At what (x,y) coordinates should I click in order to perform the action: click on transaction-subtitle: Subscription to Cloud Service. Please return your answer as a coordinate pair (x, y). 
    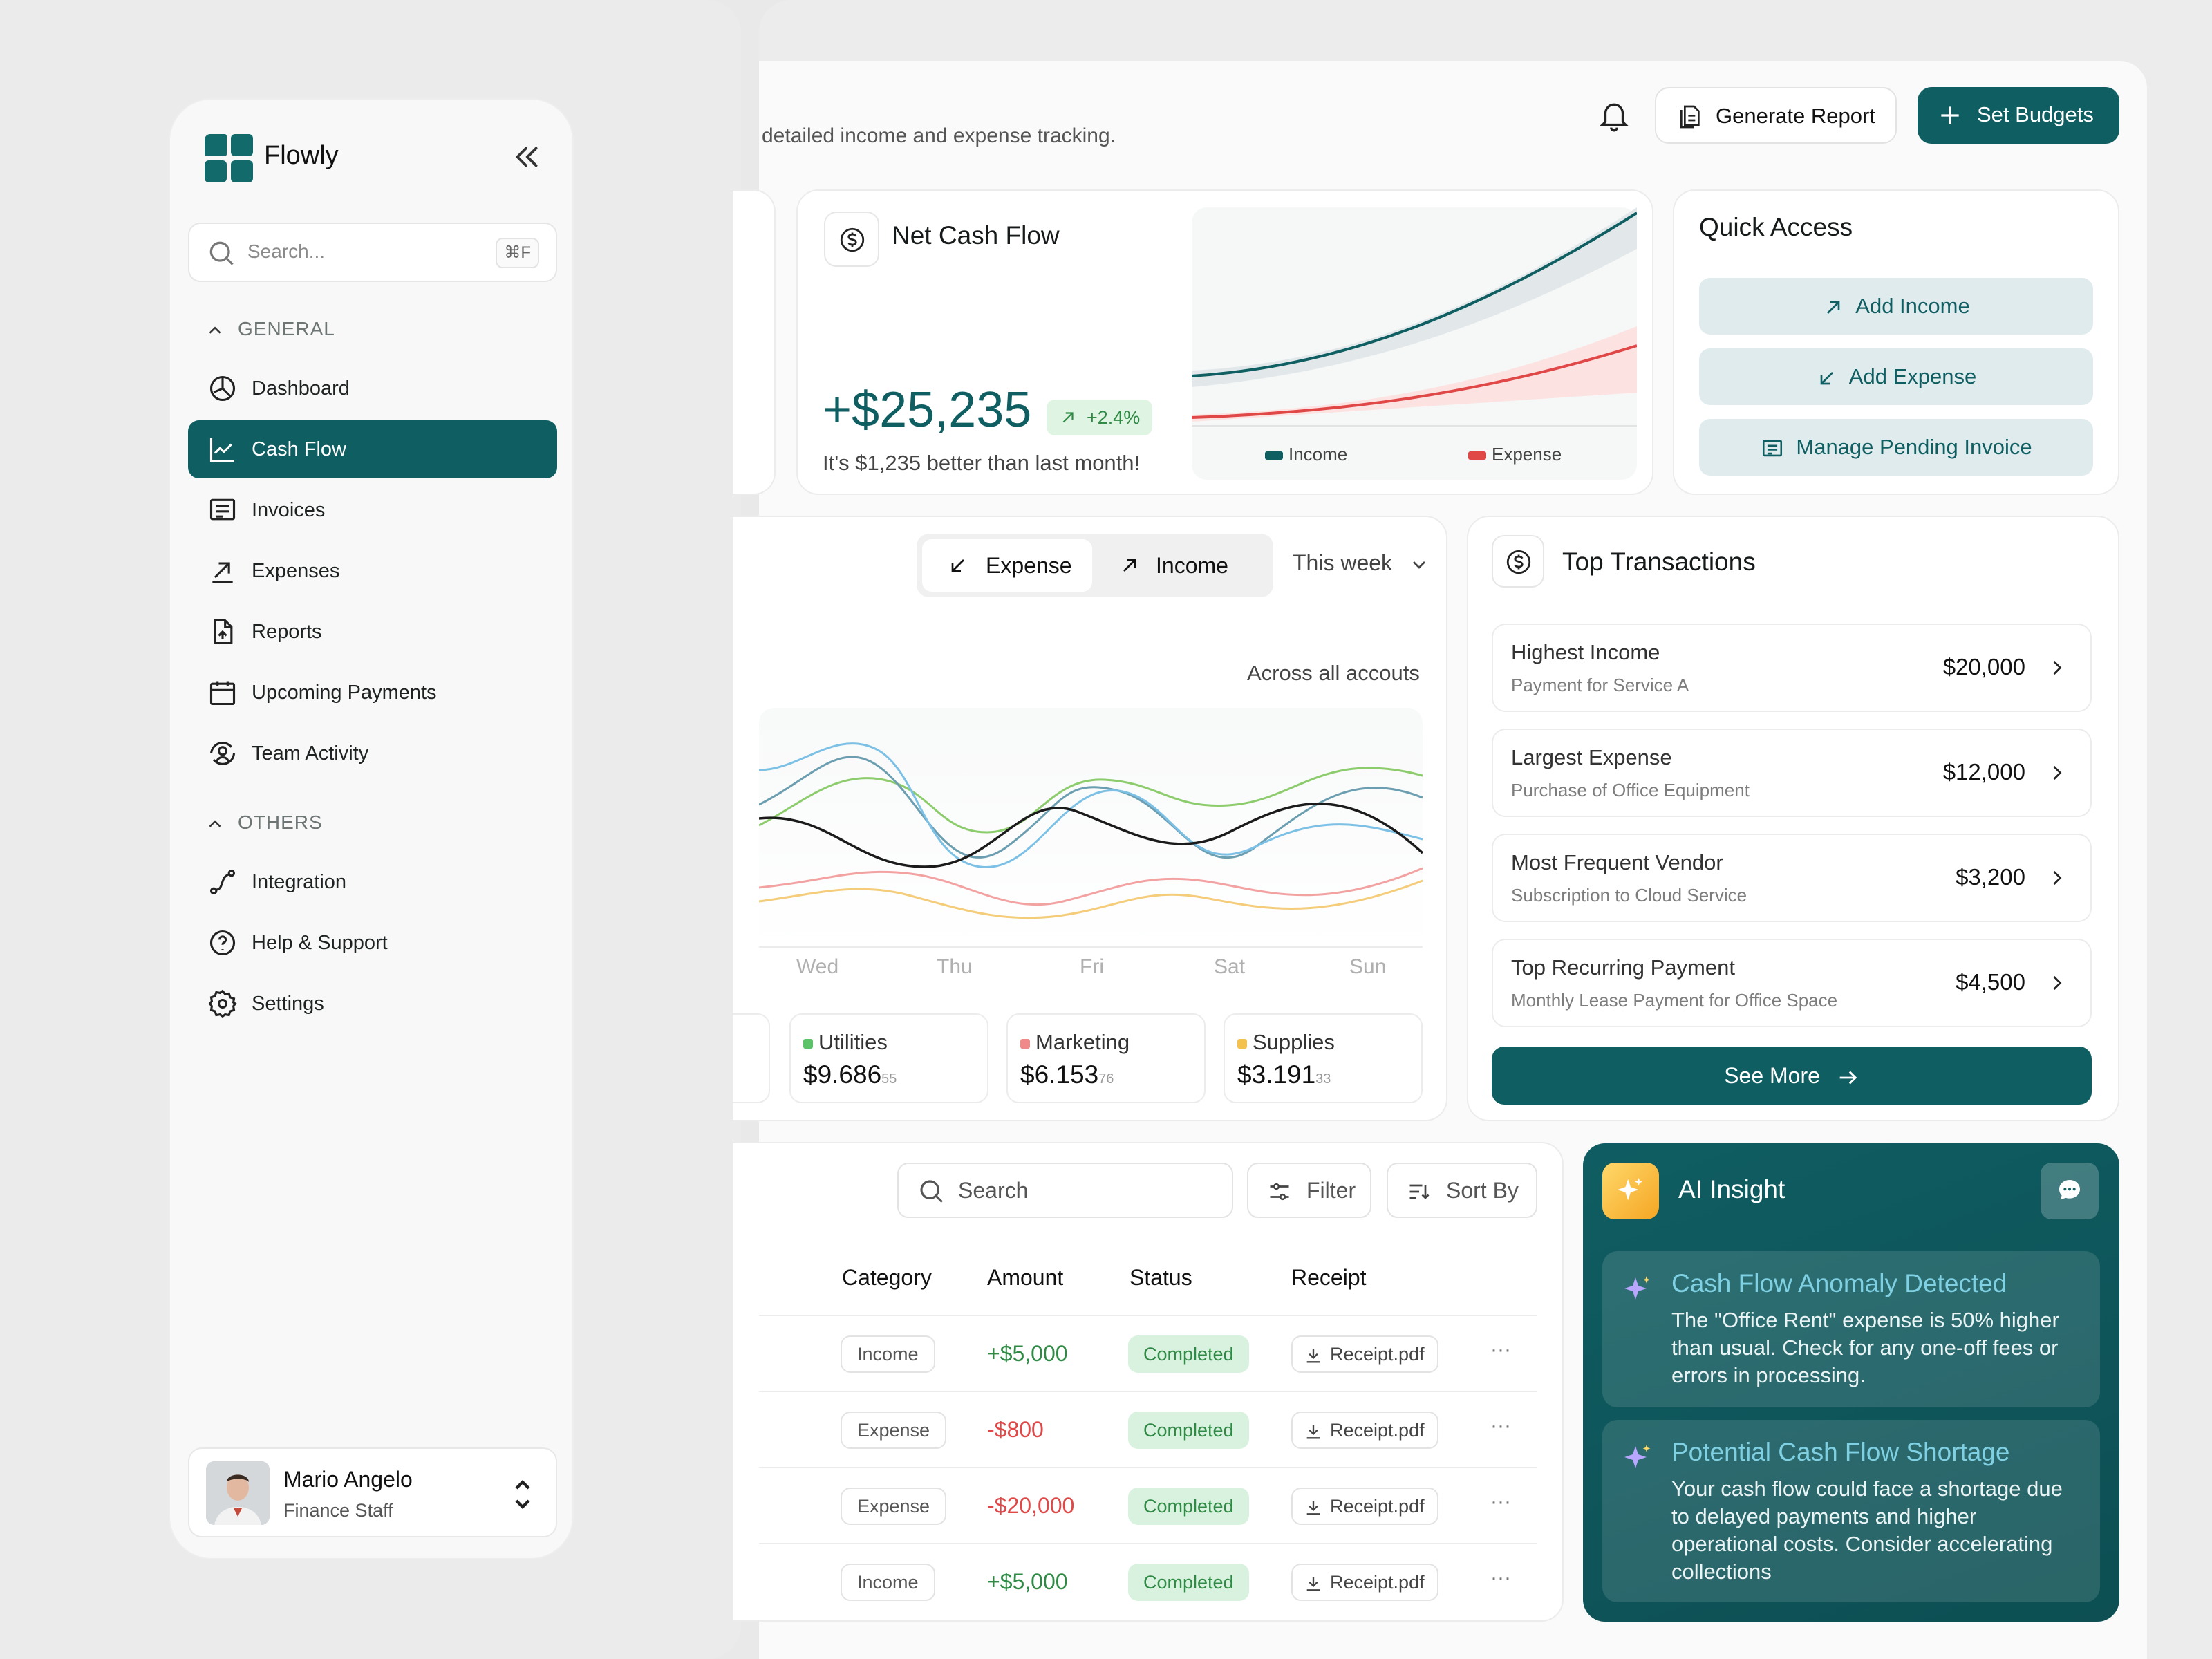
    Looking at the image, I should click on (1629, 896).